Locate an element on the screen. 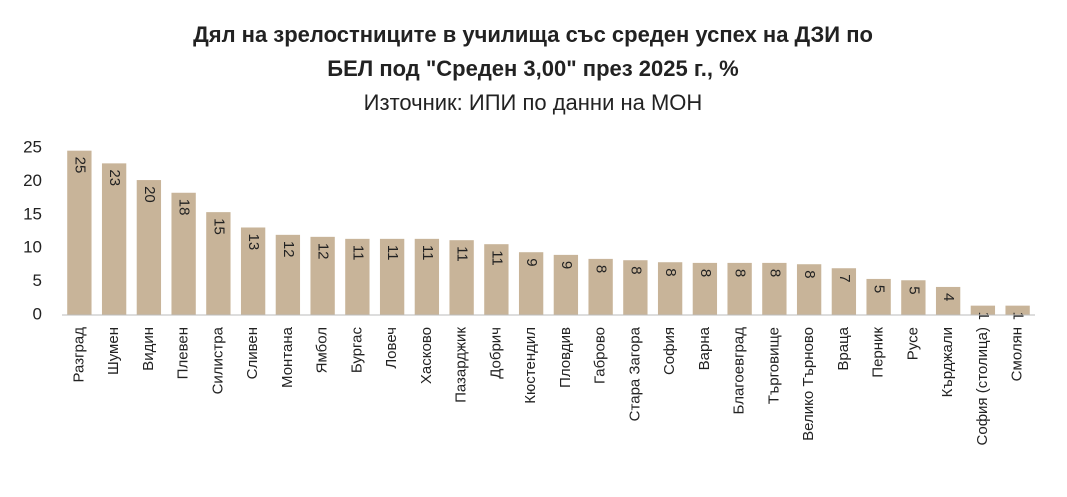  x-tick-label: Сливен is located at coordinates (252, 353).